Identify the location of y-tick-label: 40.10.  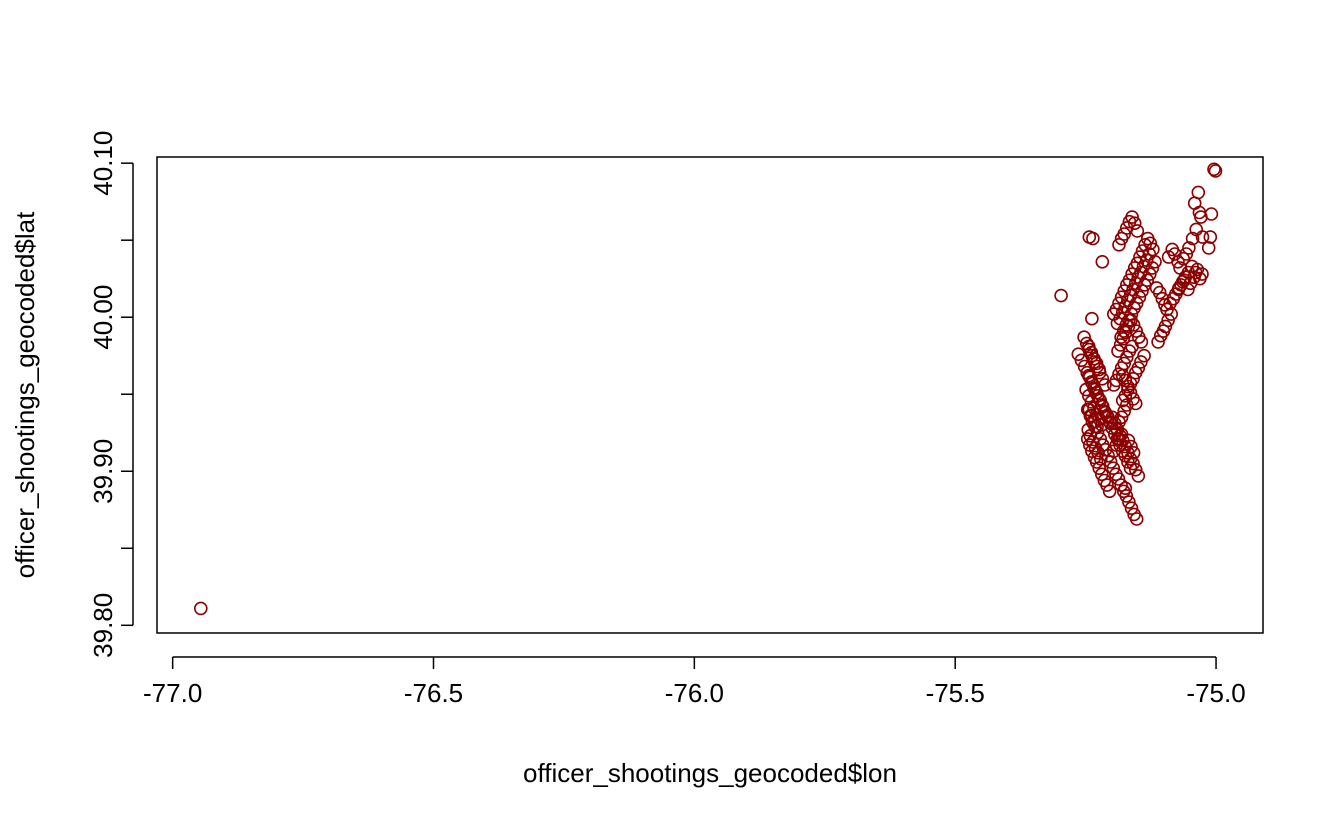
(103, 163).